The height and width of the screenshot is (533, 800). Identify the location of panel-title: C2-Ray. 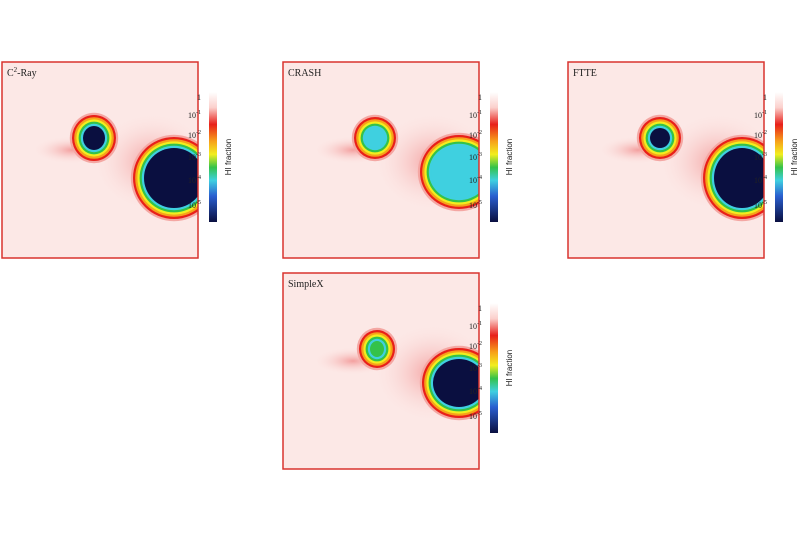
(22, 72).